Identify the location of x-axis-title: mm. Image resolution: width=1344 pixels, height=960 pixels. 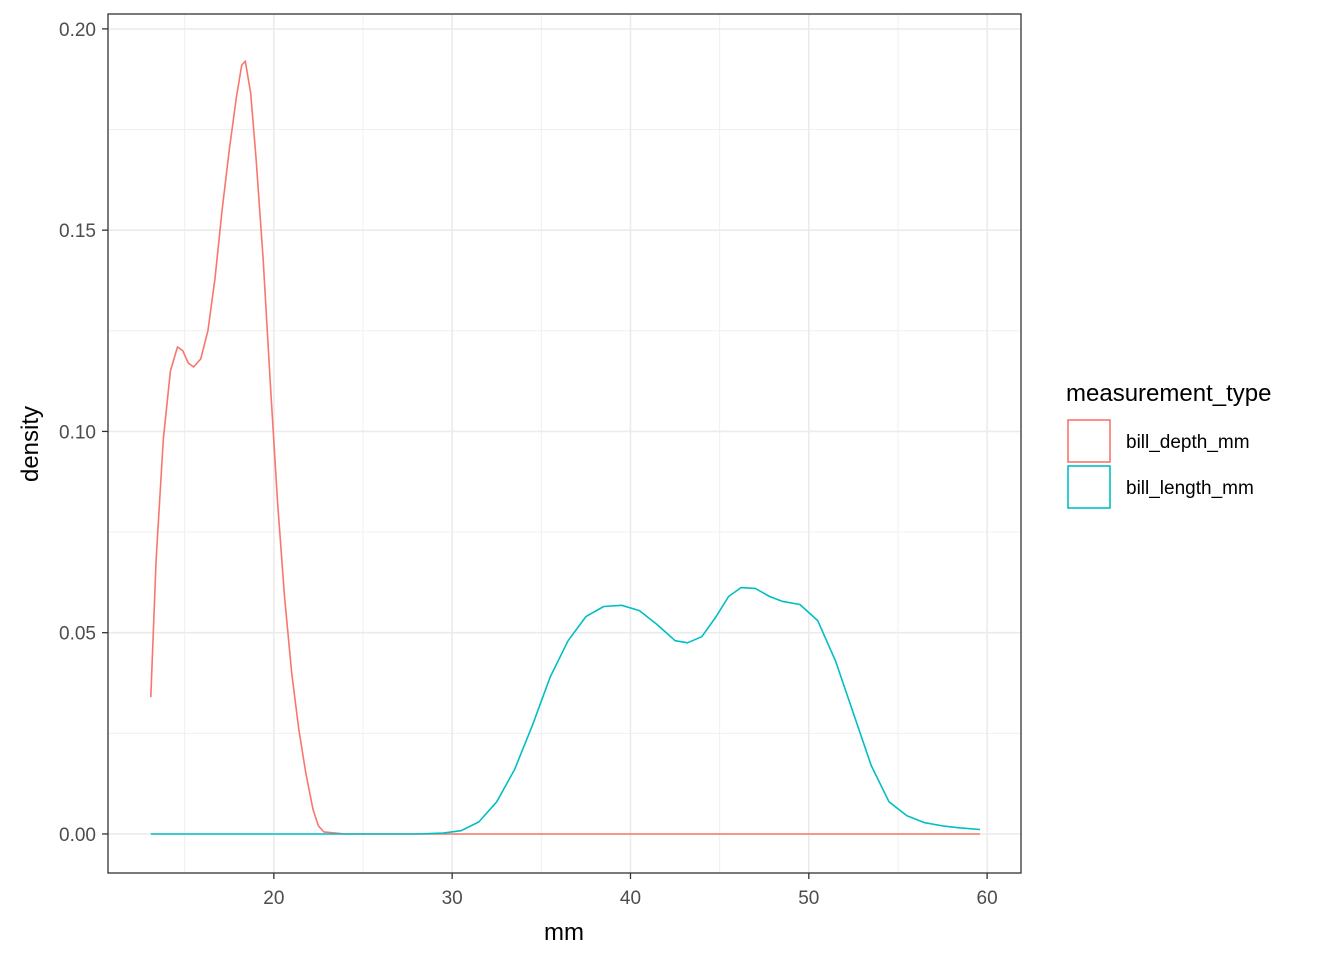
(564, 932).